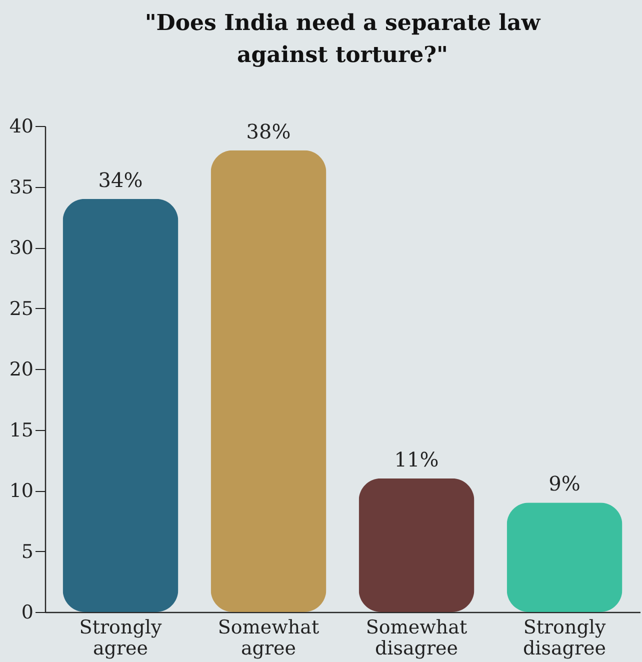 This screenshot has height=662, width=642. I want to click on data-label: 9%, so click(564, 484).